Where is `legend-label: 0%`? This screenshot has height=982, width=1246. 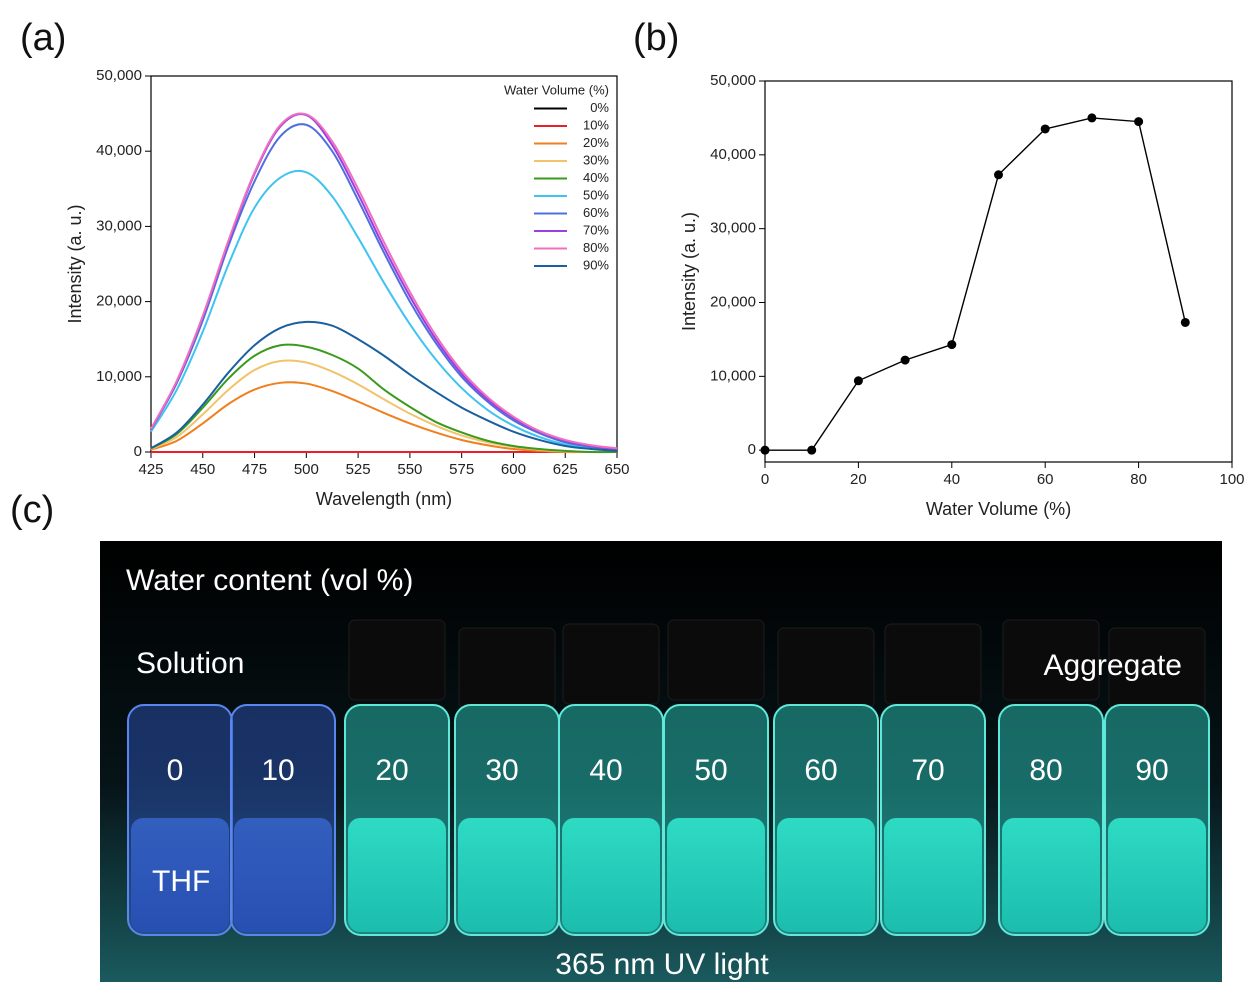 legend-label: 0% is located at coordinates (599, 107).